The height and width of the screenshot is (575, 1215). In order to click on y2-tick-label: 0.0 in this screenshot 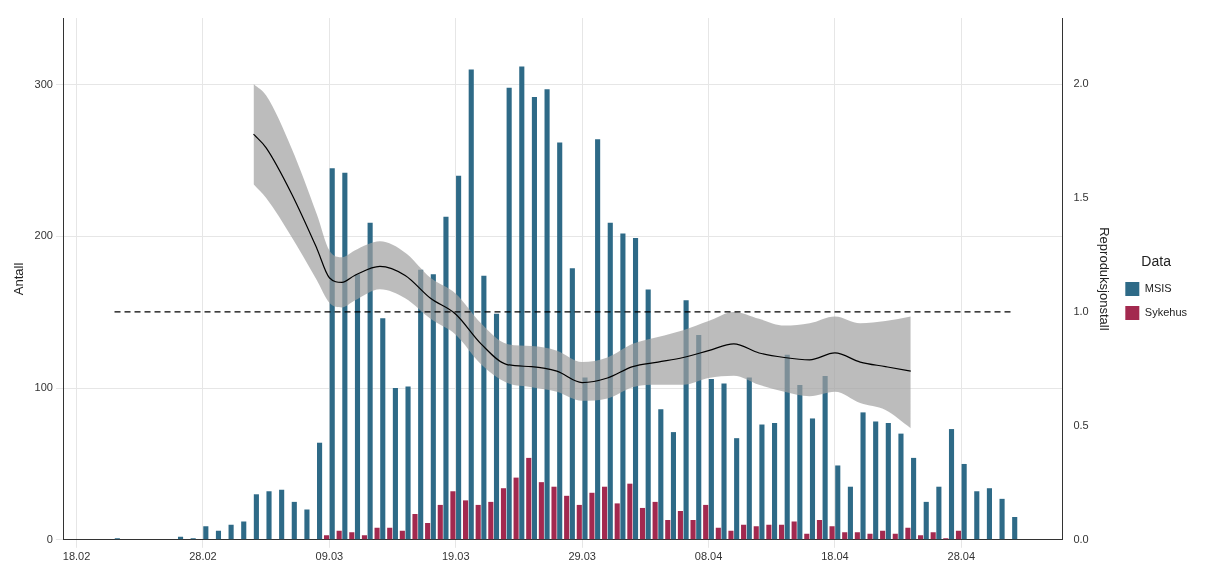, I will do `click(1081, 538)`.